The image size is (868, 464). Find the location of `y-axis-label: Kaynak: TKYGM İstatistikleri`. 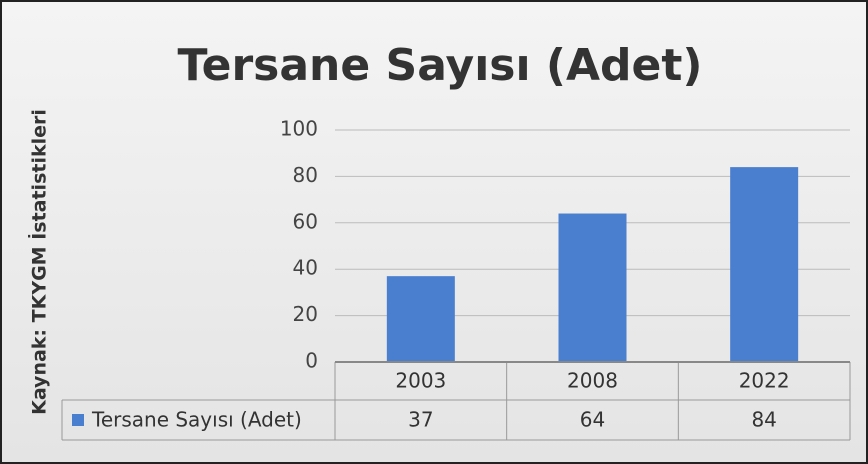

y-axis-label: Kaynak: TKYGM İstatistikleri is located at coordinates (39, 262).